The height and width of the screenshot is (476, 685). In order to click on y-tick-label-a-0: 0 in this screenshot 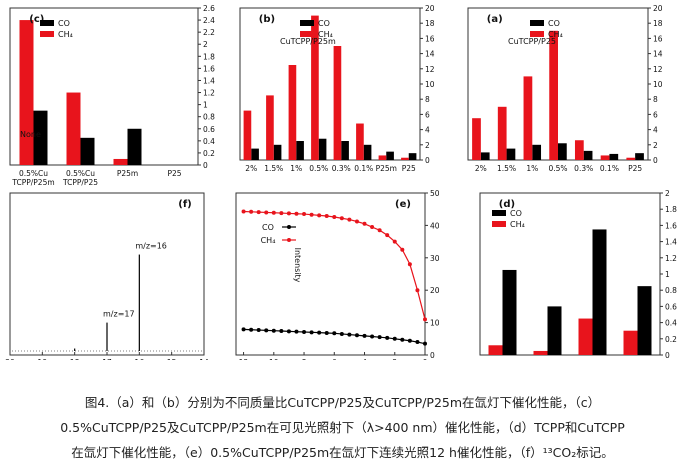, I will do `click(655, 160)`.